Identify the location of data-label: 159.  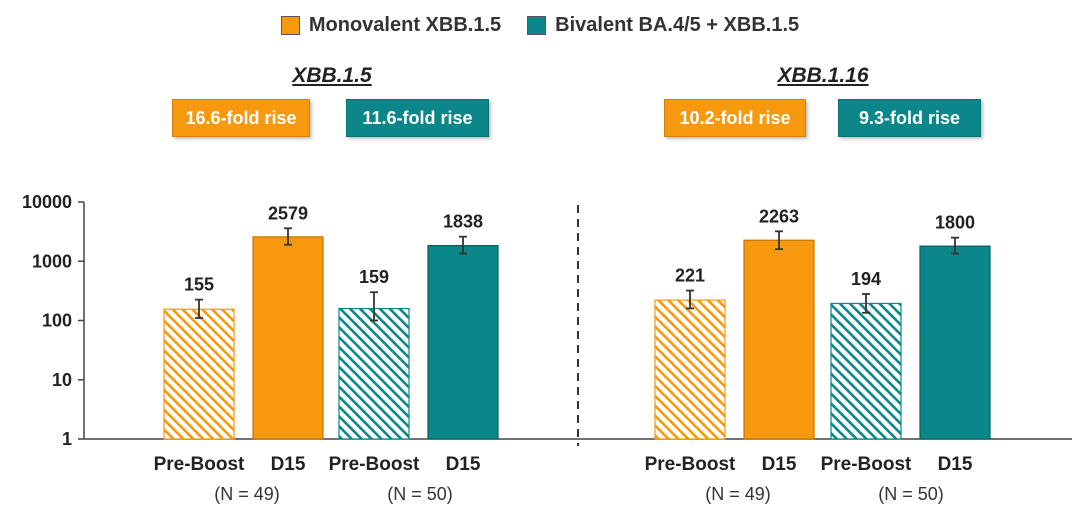
(374, 277).